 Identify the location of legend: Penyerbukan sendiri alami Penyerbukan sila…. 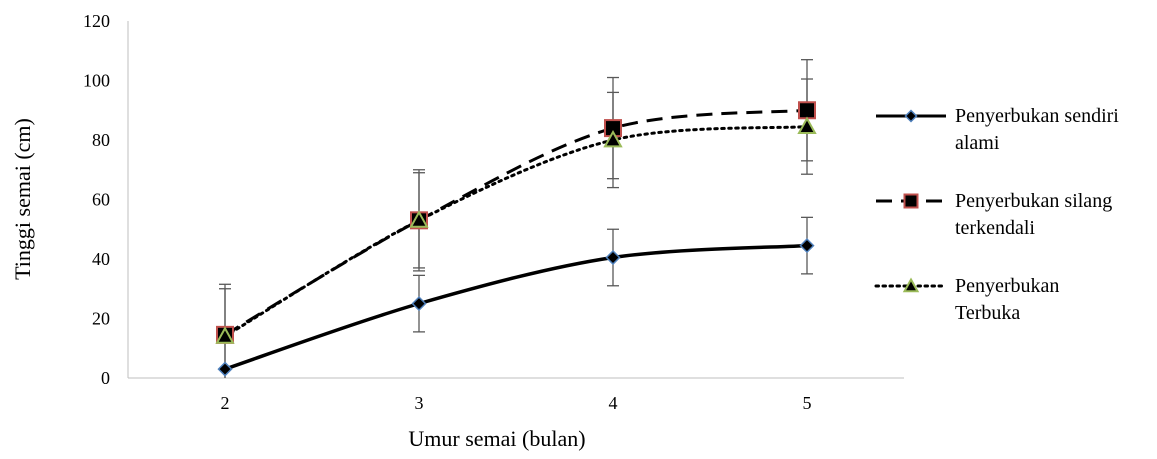
(996, 214).